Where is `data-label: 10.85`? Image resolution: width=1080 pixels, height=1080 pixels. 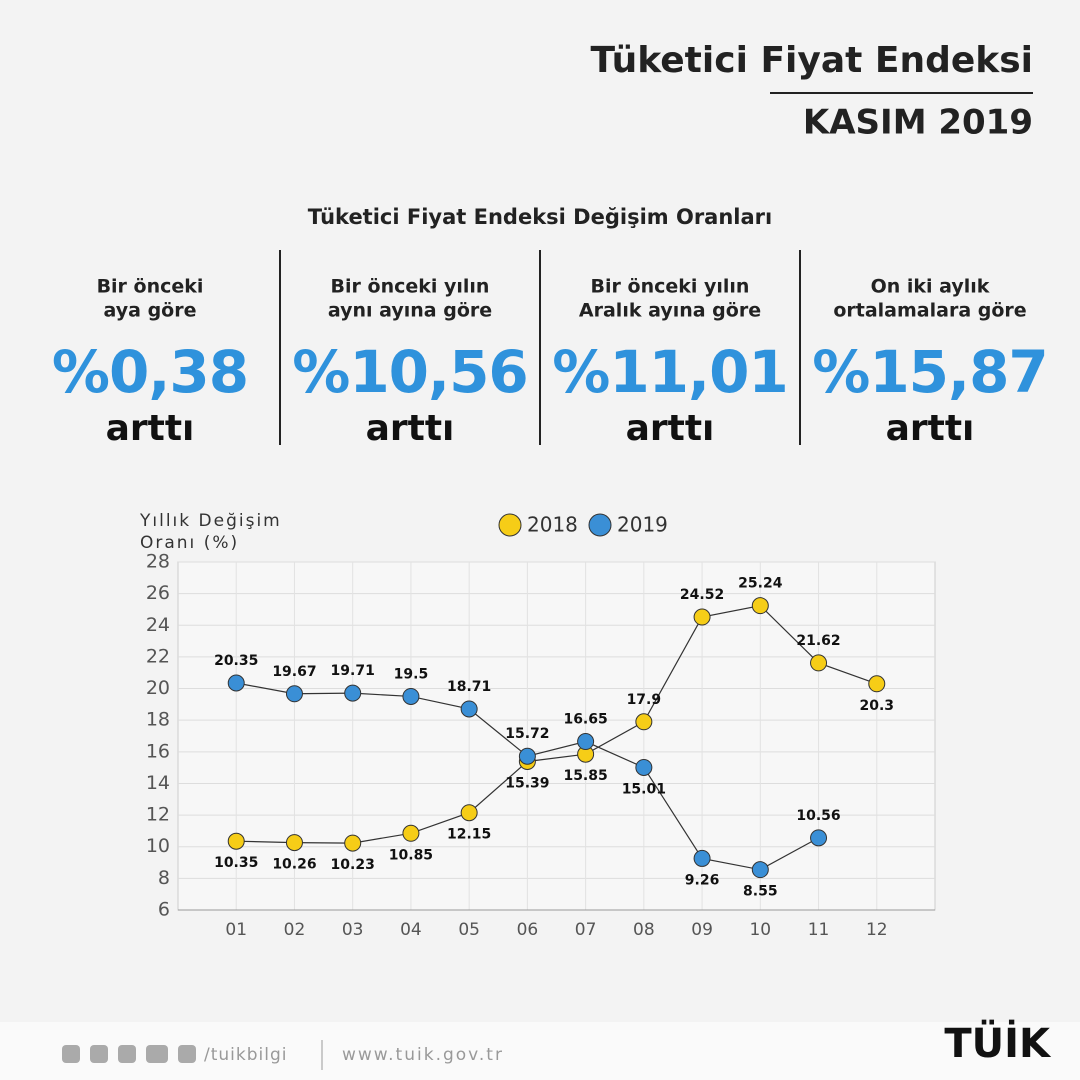
data-label: 10.85 is located at coordinates (411, 855).